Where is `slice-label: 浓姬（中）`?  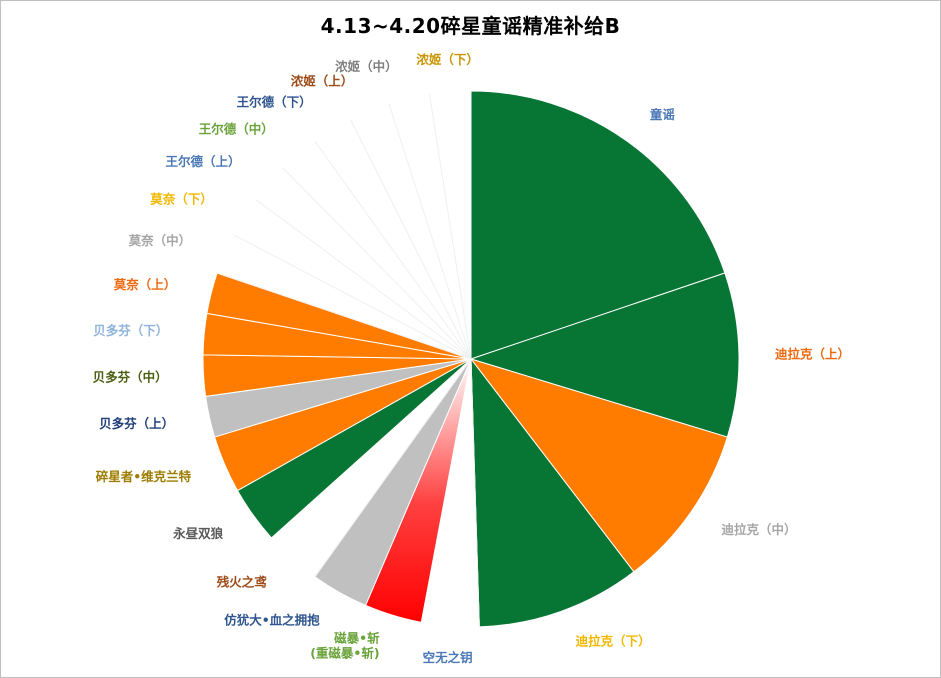 slice-label: 浓姬（中） is located at coordinates (366, 66).